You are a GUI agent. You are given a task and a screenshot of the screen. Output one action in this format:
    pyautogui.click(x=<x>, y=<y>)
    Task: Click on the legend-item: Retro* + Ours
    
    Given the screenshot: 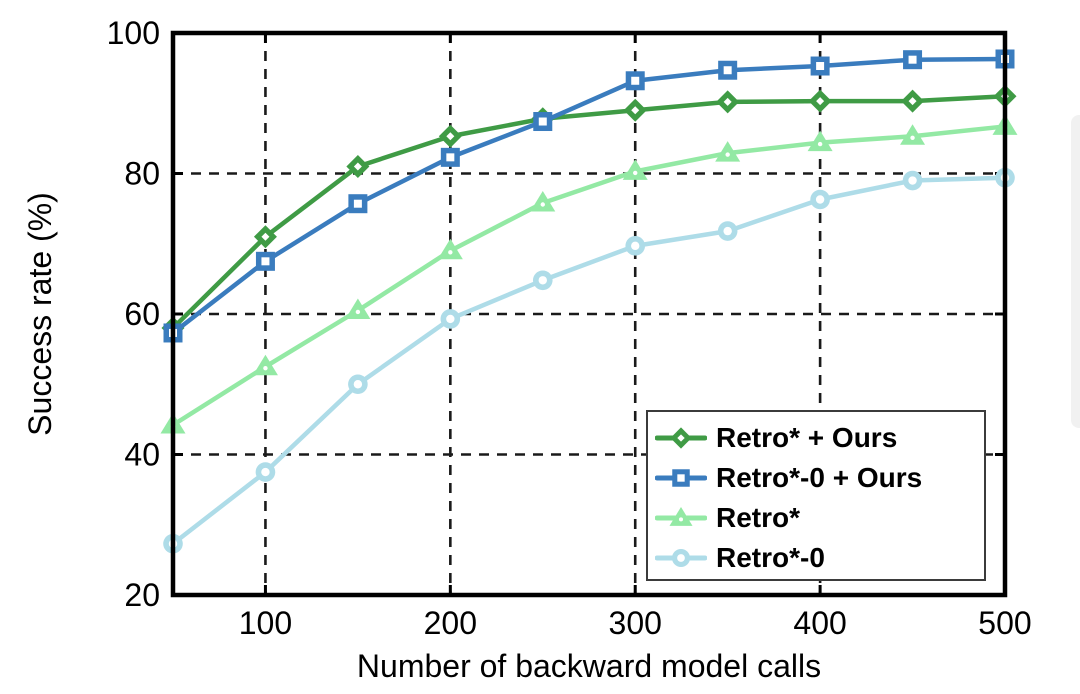 What is the action you would take?
    pyautogui.click(x=819, y=438)
    